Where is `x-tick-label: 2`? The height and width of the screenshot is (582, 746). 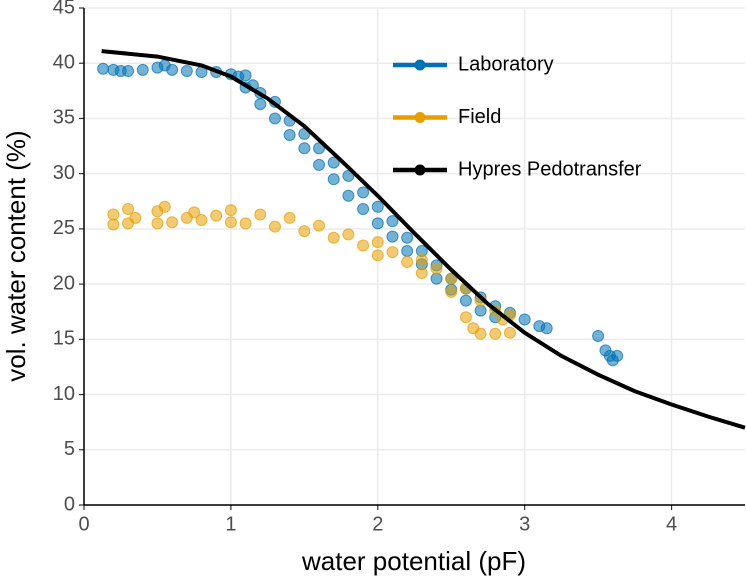 x-tick-label: 2 is located at coordinates (377, 524).